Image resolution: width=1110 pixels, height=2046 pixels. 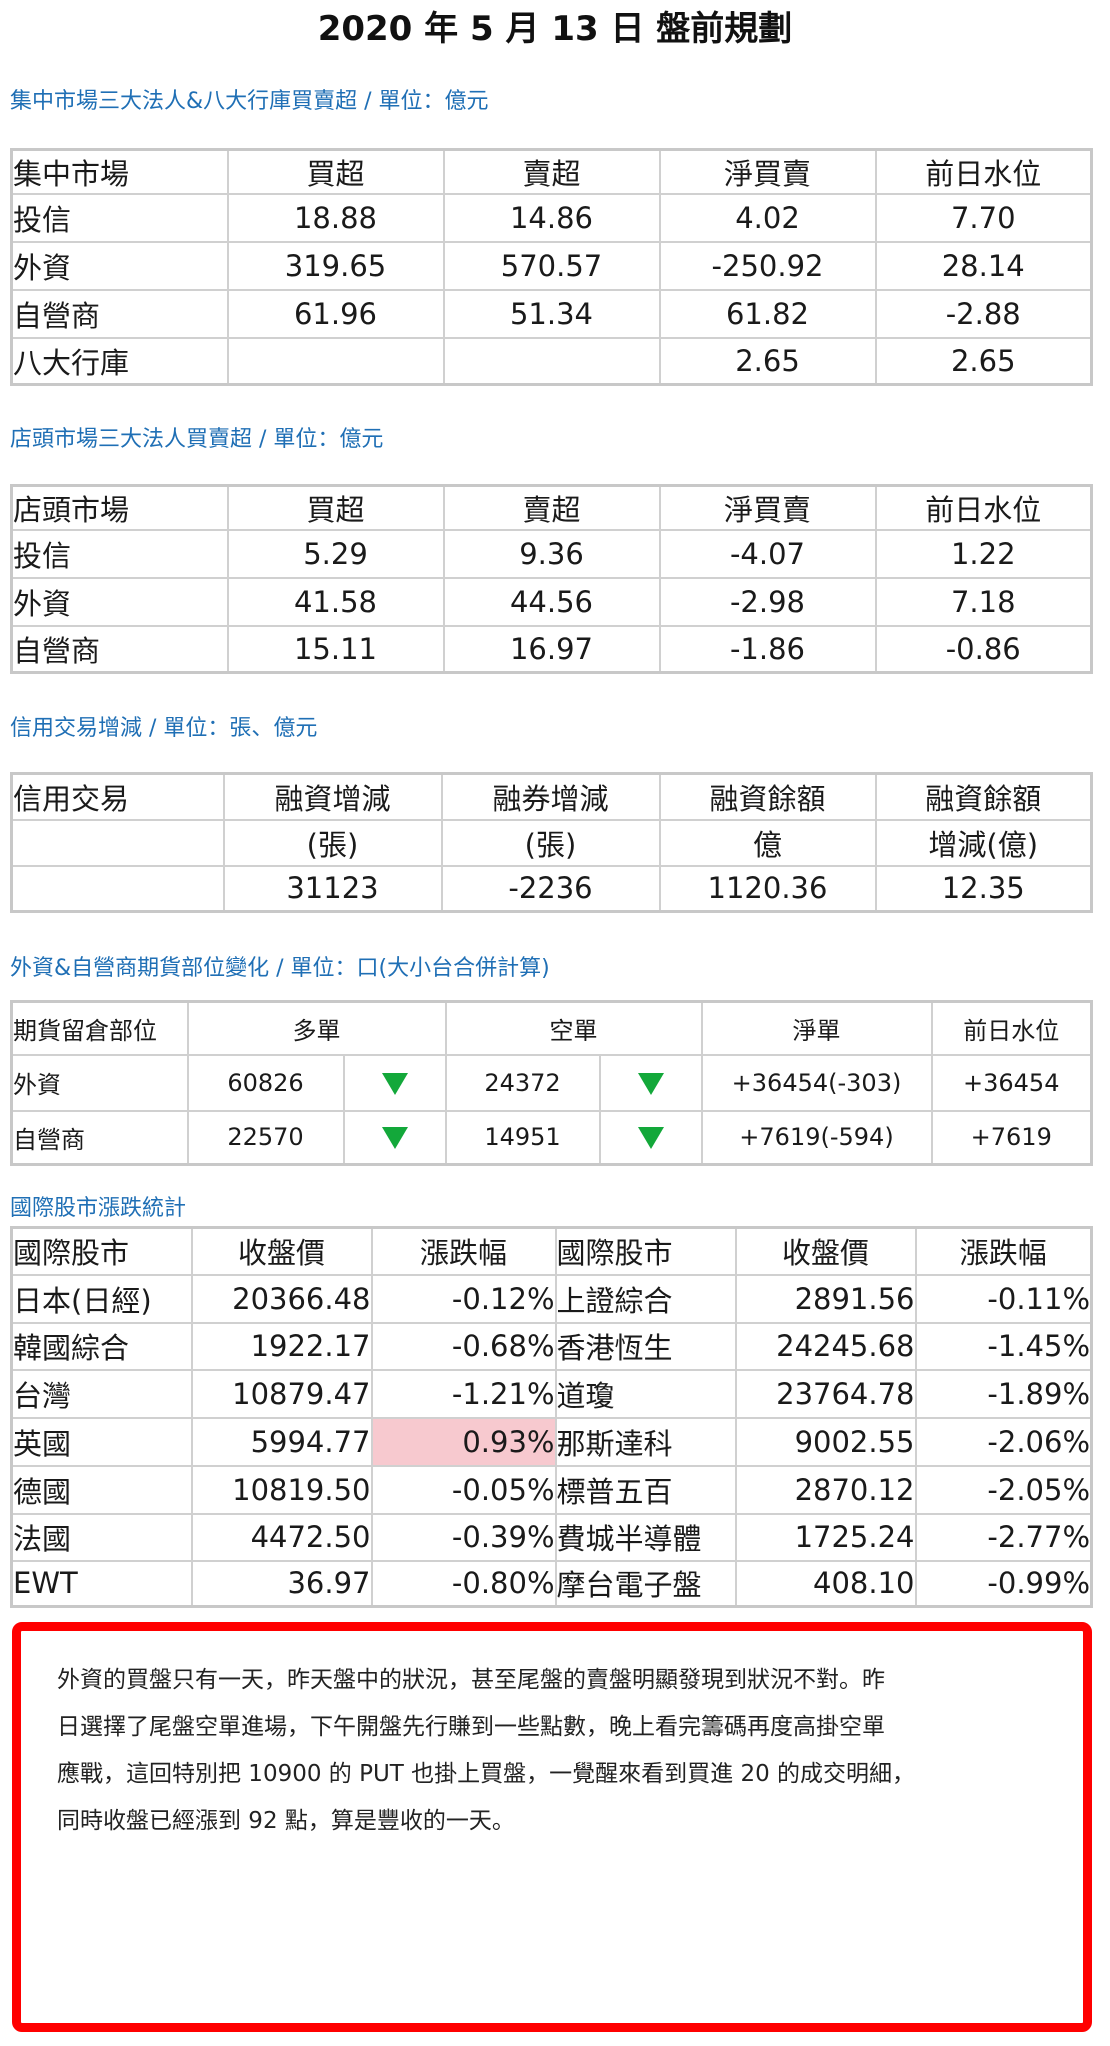 What do you see at coordinates (280, 968) in the screenshot?
I see `section-heading-futures-positions: 外資&自營商期貨部位變化 / 單位：口(大小台合併計算)` at bounding box center [280, 968].